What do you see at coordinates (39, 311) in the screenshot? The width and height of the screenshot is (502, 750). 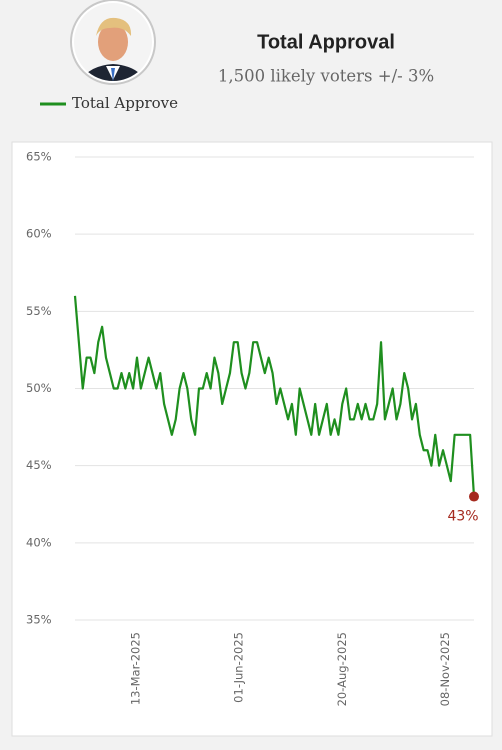 I see `y-tick-label: 55%` at bounding box center [39, 311].